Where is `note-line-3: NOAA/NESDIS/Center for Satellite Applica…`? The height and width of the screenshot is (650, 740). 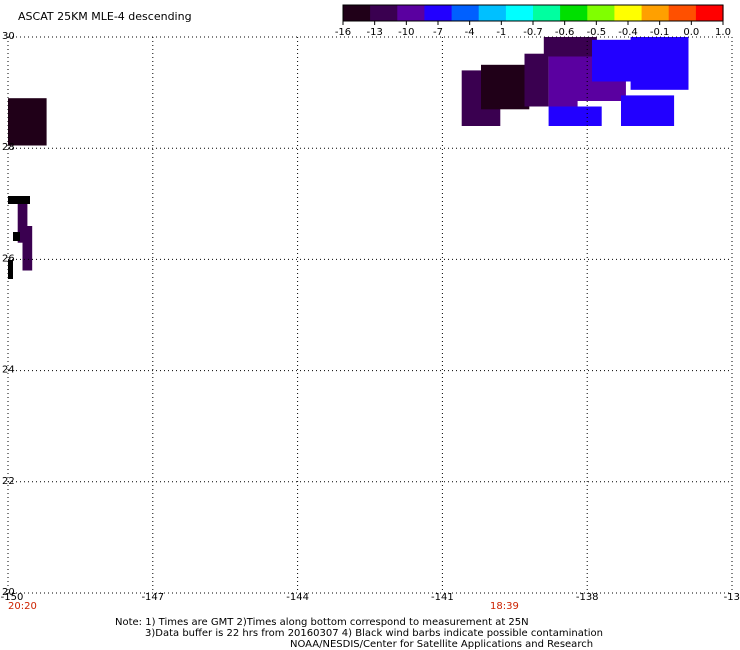
note-line-3: NOAA/NESDIS/Center for Satellite Applica… is located at coordinates (441, 644).